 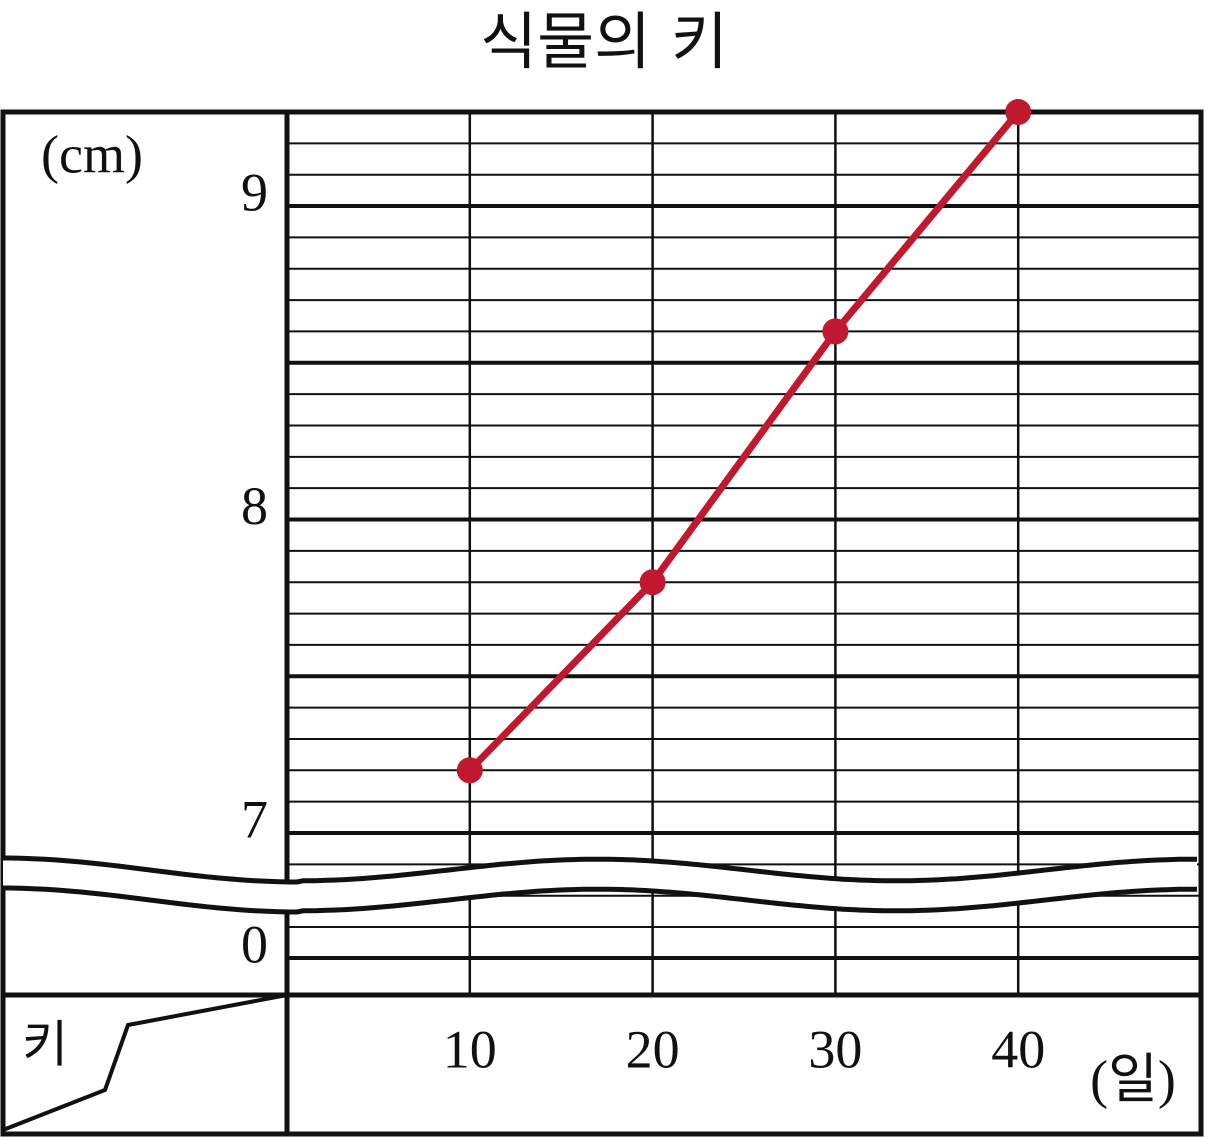 What do you see at coordinates (254, 192) in the screenshot?
I see `y-tick-label: 9` at bounding box center [254, 192].